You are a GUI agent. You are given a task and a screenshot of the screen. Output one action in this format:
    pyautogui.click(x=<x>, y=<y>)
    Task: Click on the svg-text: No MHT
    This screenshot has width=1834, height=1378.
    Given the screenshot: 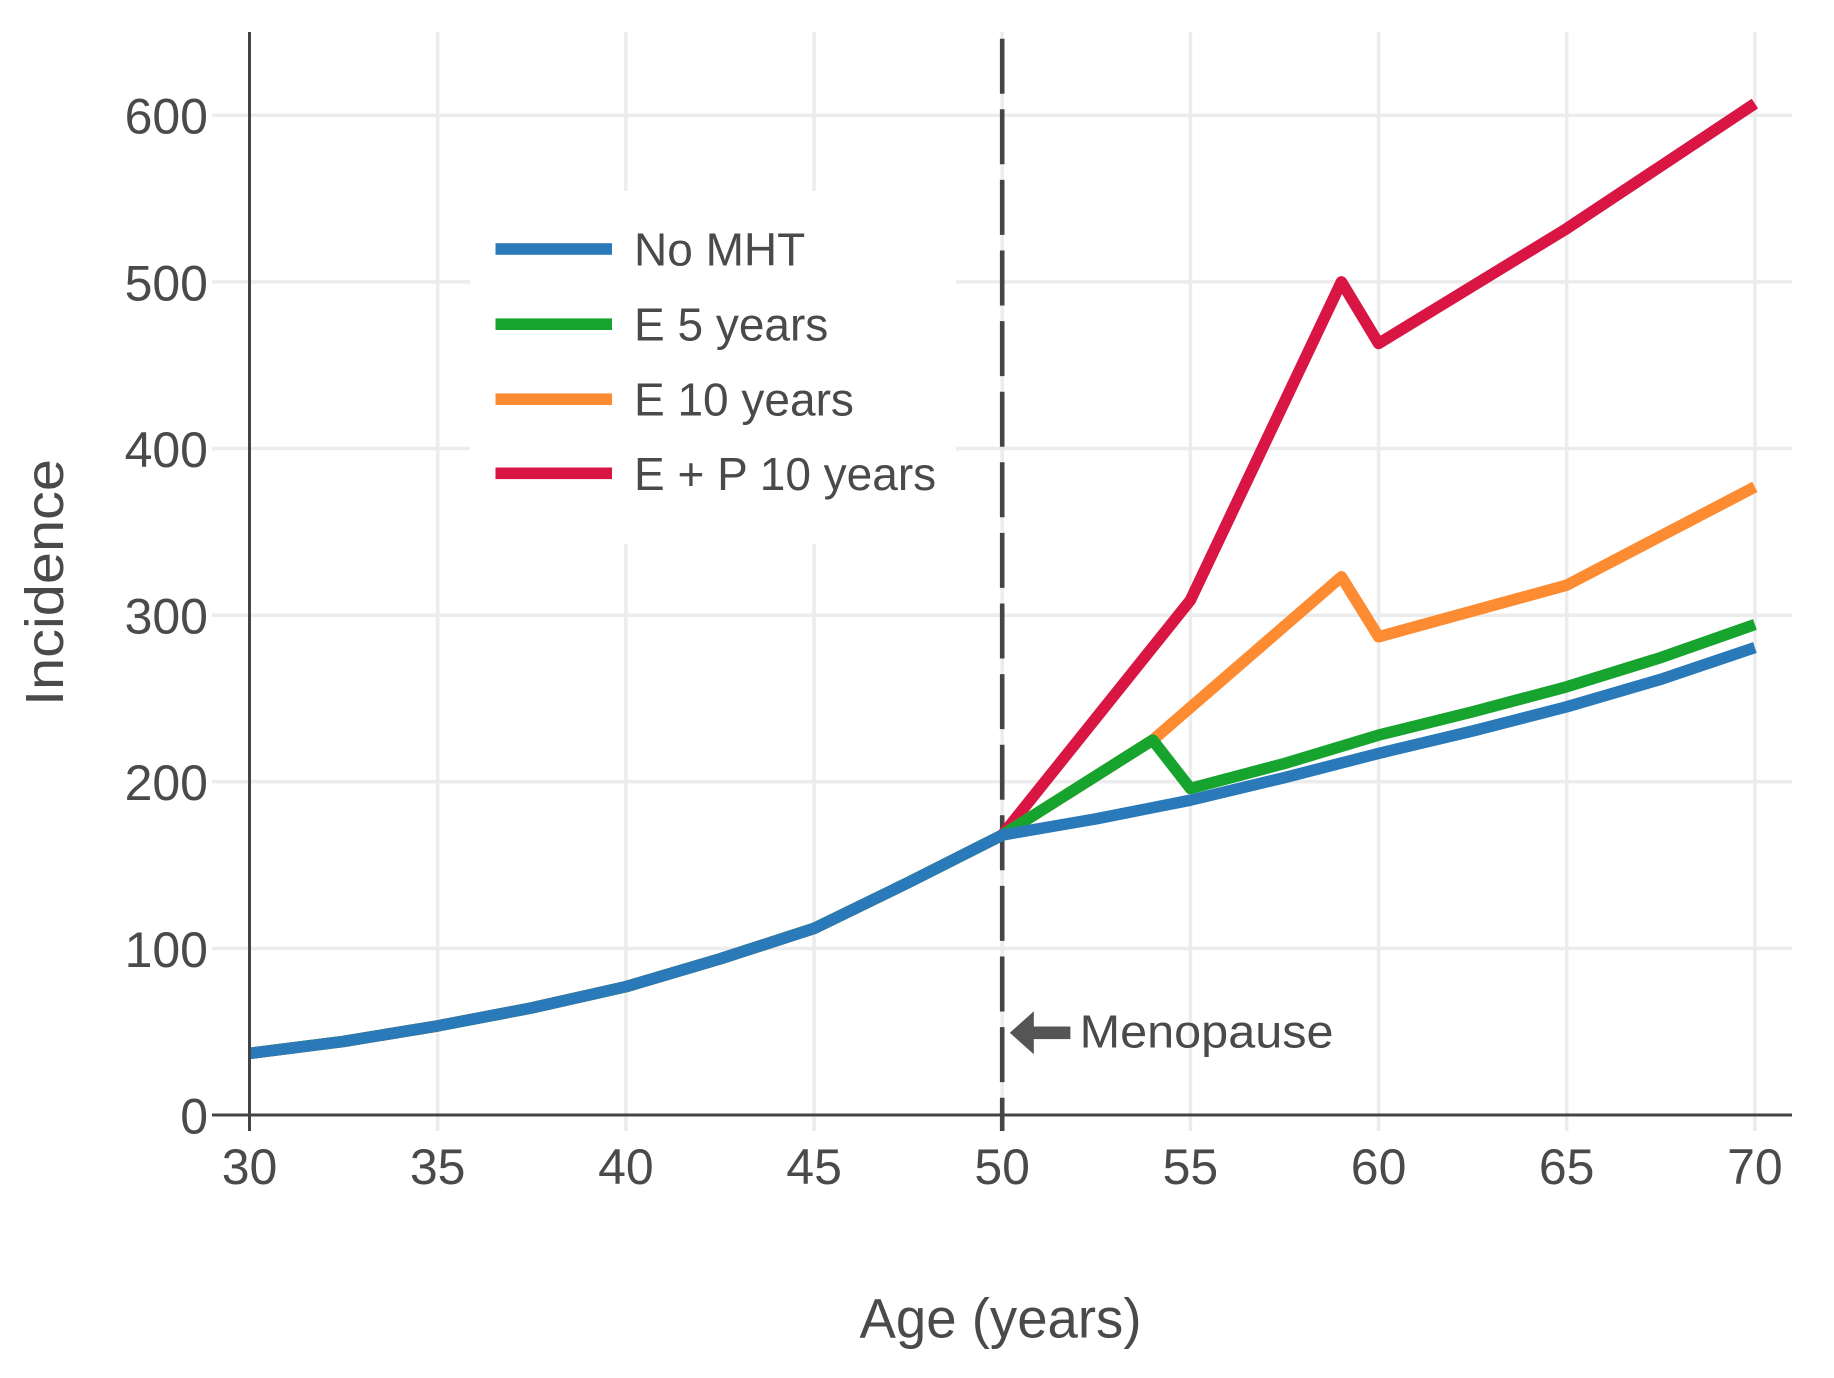 What is the action you would take?
    pyautogui.click(x=719, y=250)
    